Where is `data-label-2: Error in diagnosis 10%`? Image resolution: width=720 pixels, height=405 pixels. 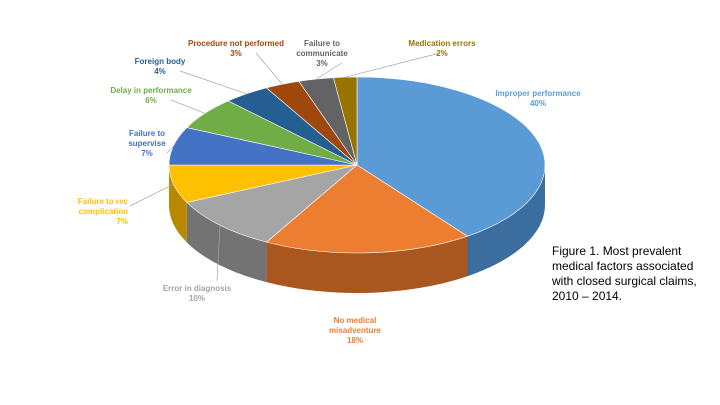
data-label-2: Error in diagnosis 10% is located at coordinates (197, 293).